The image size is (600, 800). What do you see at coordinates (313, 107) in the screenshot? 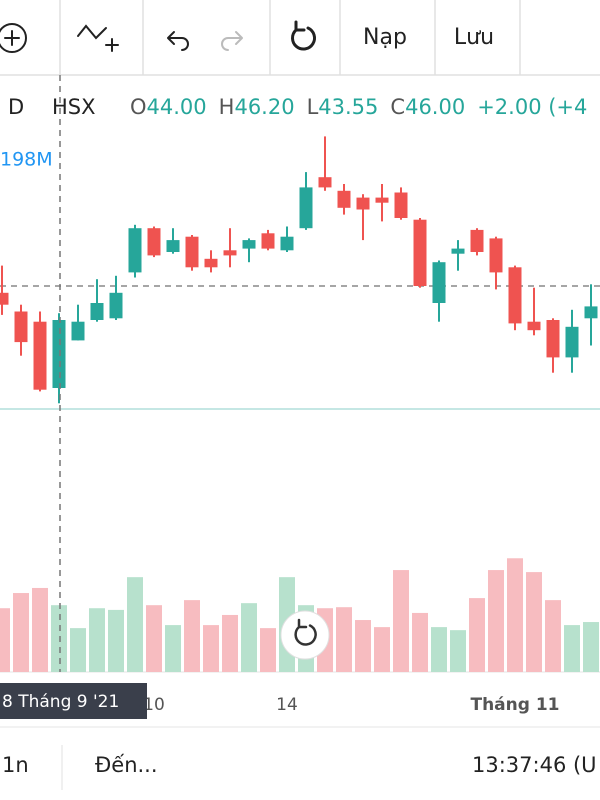
I see `label: L` at bounding box center [313, 107].